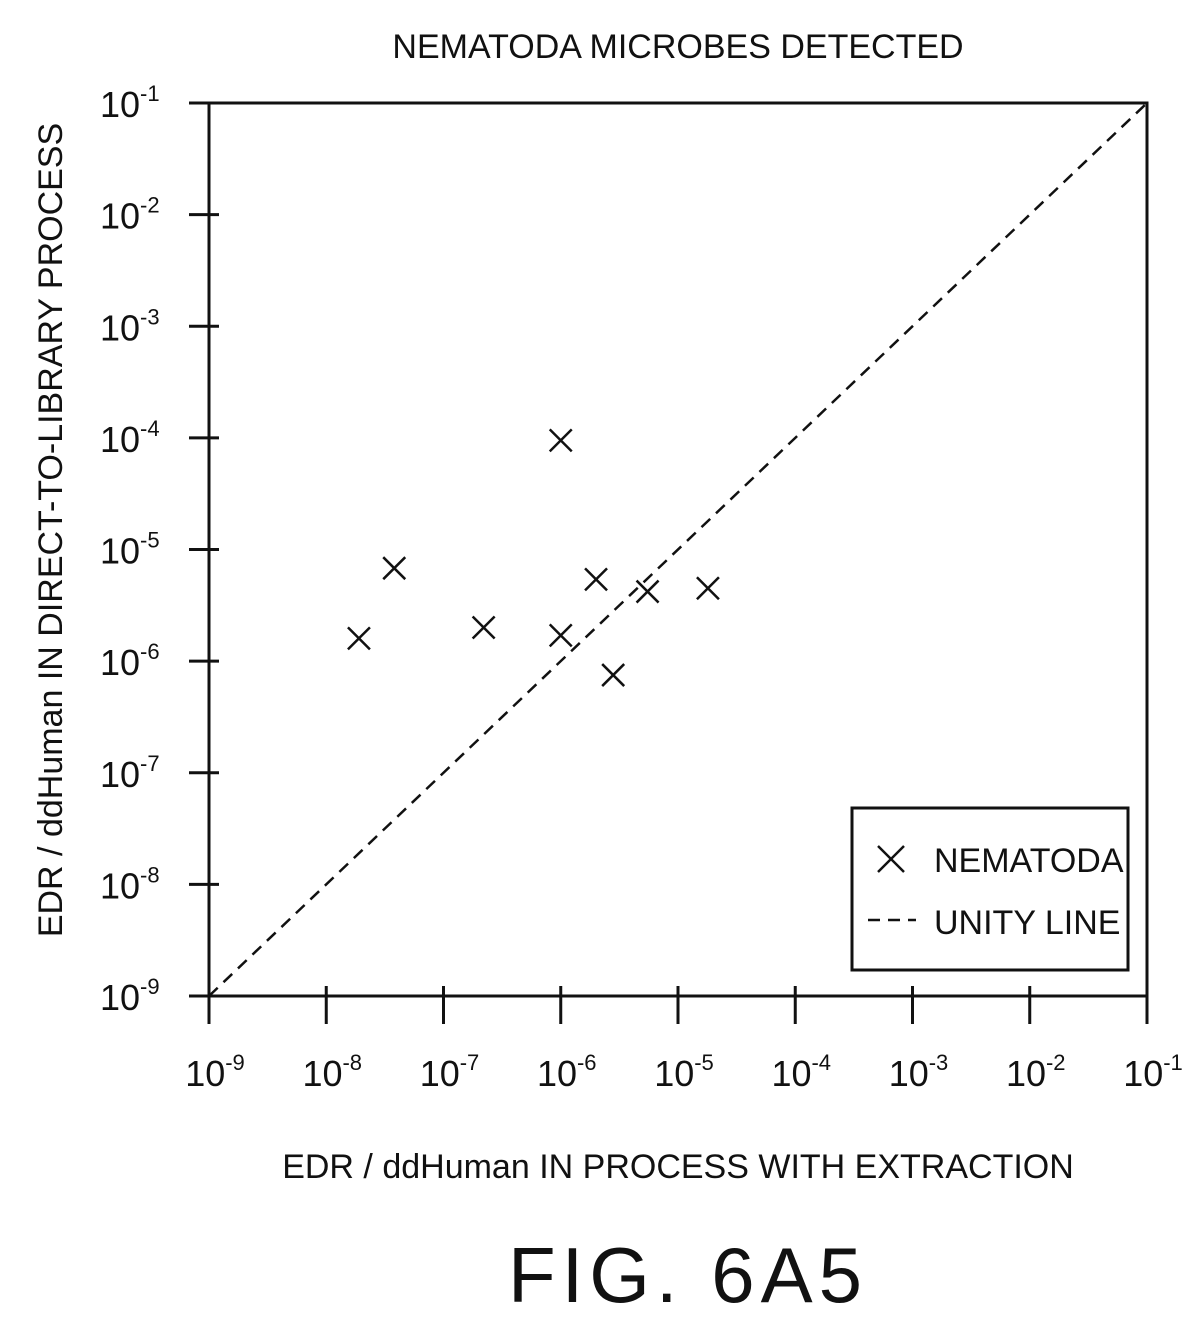 The height and width of the screenshot is (1328, 1198). Describe the element at coordinates (688, 1275) in the screenshot. I see `figure-label: FIG. 6A5` at that location.